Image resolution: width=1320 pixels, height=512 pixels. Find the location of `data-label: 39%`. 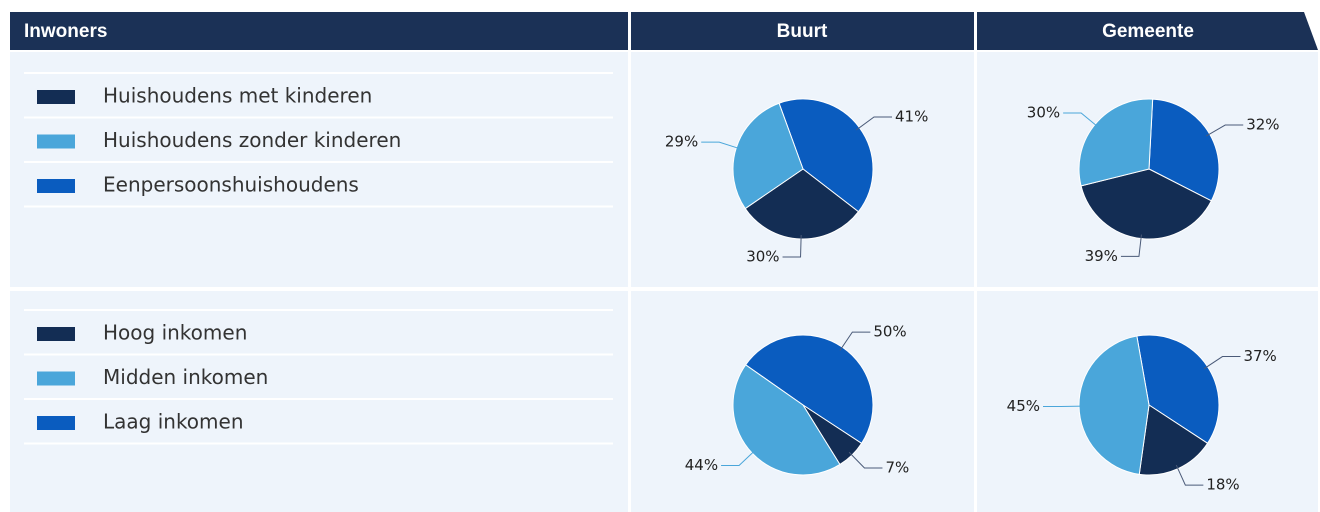

data-label: 39% is located at coordinates (1101, 256).